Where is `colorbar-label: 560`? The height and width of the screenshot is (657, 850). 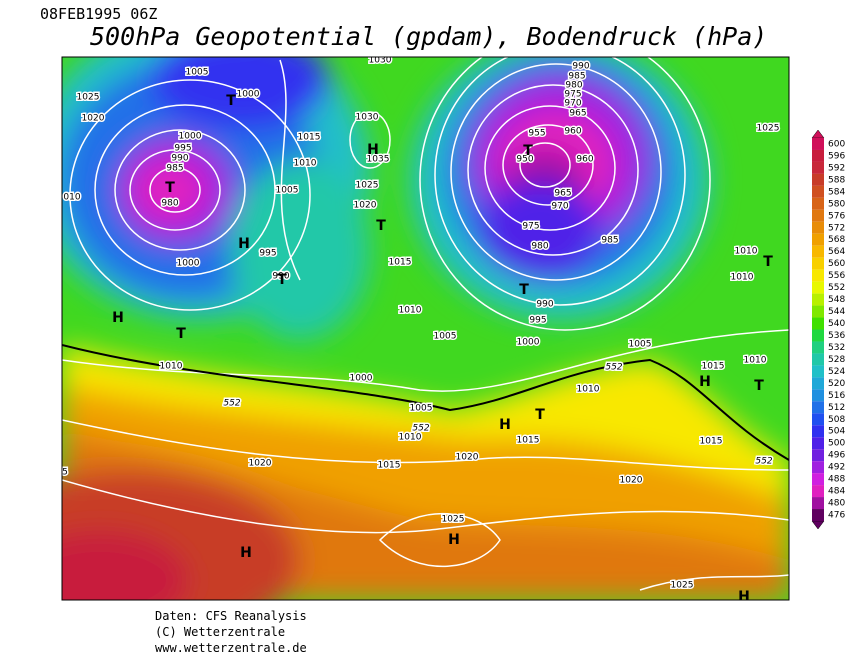 colorbar-label: 560 is located at coordinates (836, 264).